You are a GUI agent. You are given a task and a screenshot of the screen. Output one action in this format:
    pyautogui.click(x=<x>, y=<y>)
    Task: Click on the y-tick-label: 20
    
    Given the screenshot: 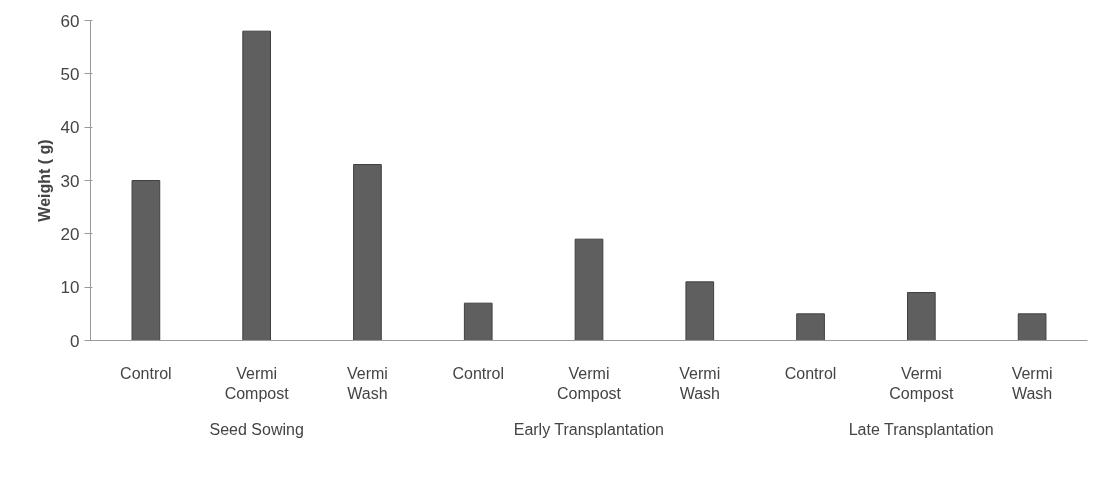 What is the action you would take?
    pyautogui.click(x=70, y=234)
    